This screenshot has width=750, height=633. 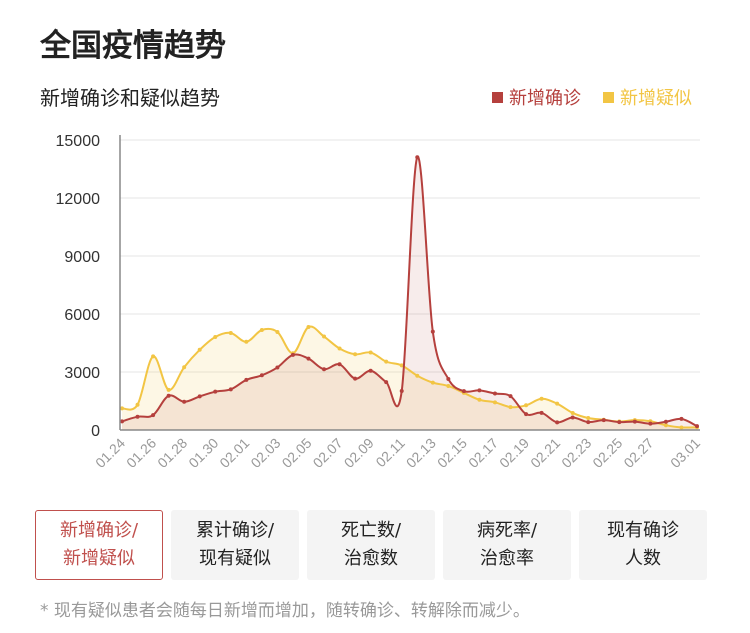 What do you see at coordinates (328, 453) in the screenshot?
I see `x-tick-label: 02.07` at bounding box center [328, 453].